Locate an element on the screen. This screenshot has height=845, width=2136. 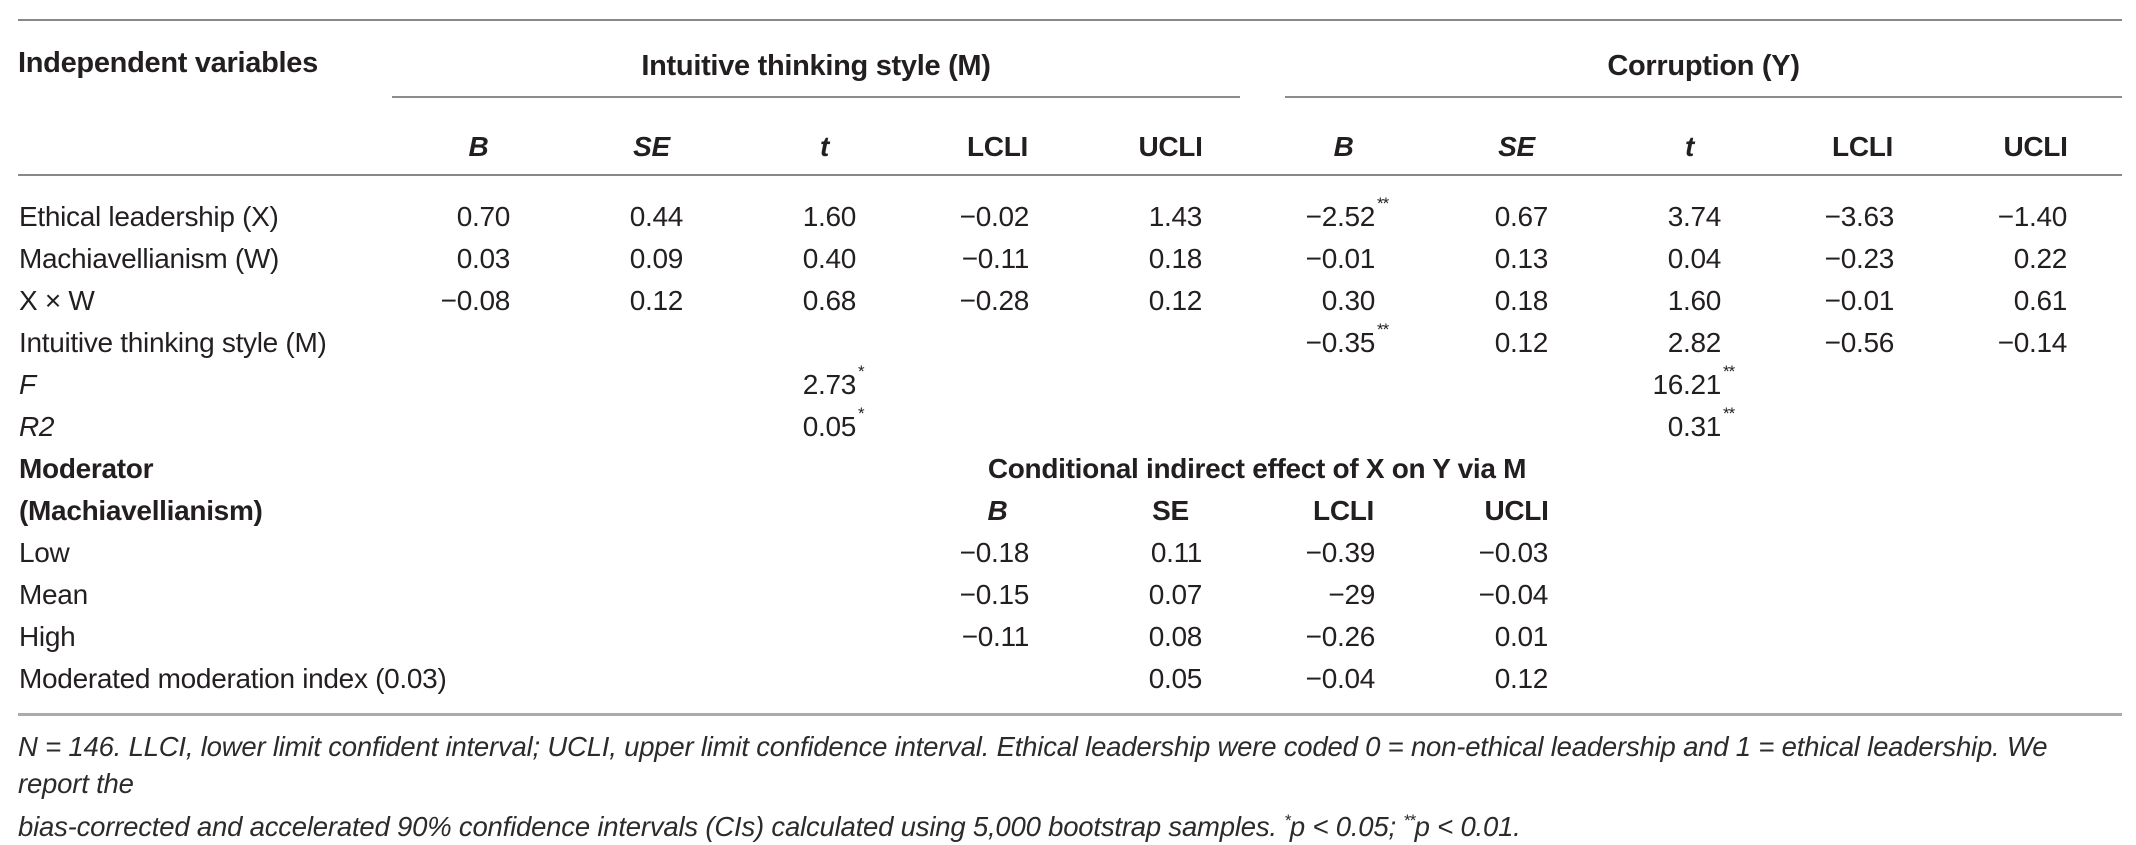
table-cell: 0.12 is located at coordinates (1516, 343).